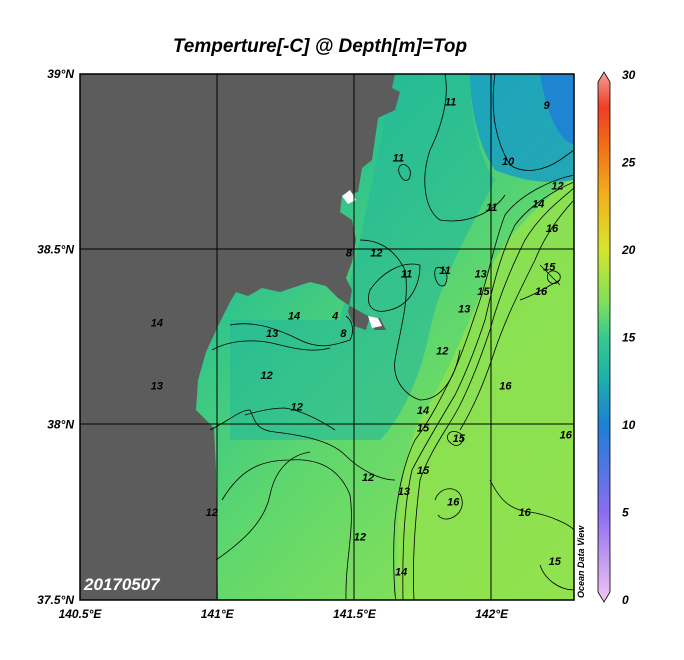 The width and height of the screenshot is (684, 660). What do you see at coordinates (55, 249) in the screenshot?
I see `y-tick-label: 38.5°N` at bounding box center [55, 249].